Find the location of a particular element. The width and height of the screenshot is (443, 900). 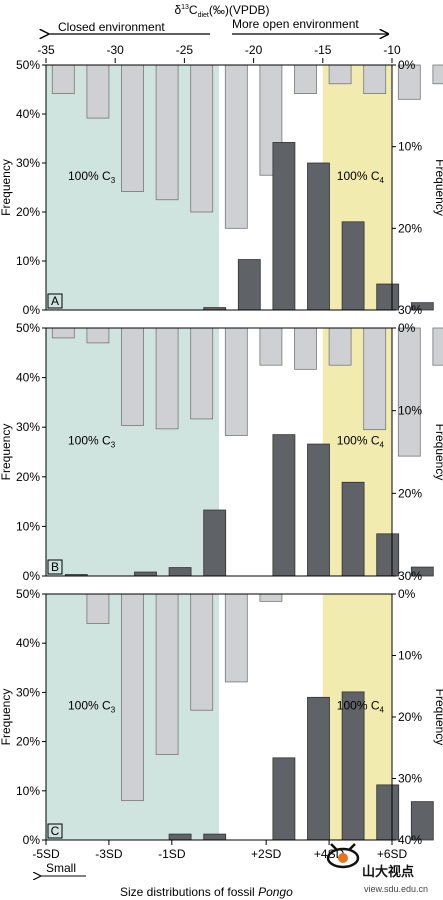

watermark-url: view.sdu.edu.cn is located at coordinates (396, 889).